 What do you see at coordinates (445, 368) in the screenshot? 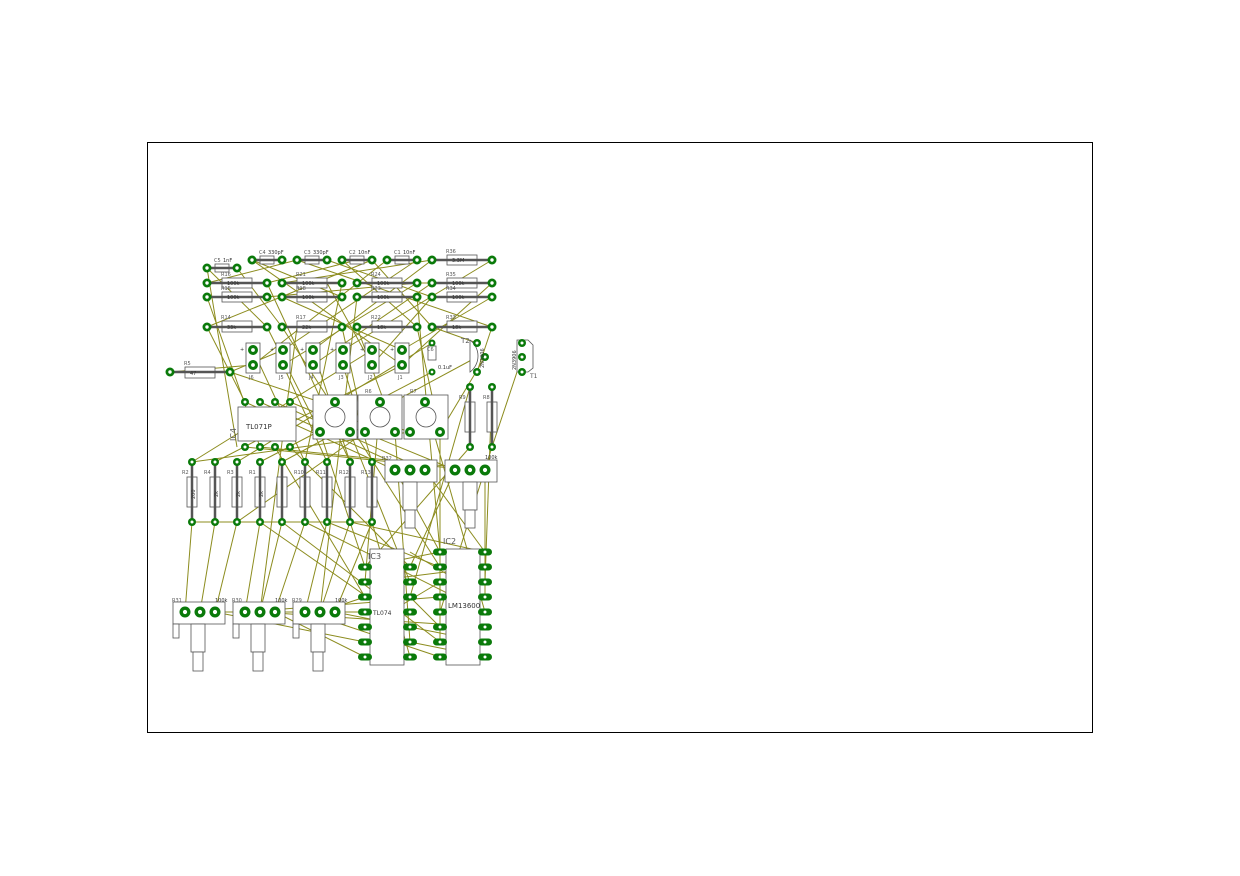
I see `value-c6: 0.1uF` at bounding box center [445, 368].